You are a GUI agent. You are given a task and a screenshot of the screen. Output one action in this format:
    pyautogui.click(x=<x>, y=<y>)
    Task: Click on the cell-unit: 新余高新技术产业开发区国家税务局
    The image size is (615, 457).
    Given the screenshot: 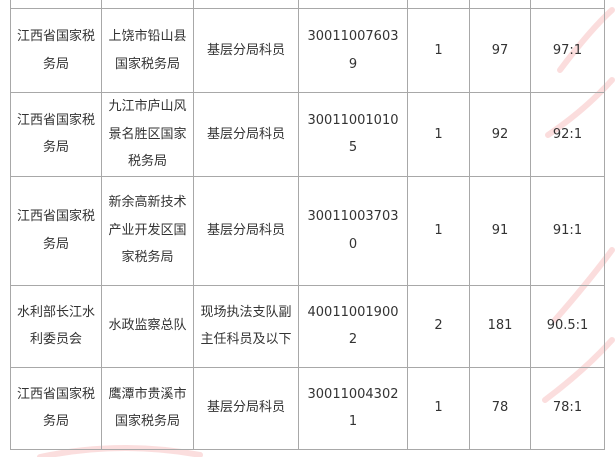 What is the action you would take?
    pyautogui.click(x=147, y=230)
    